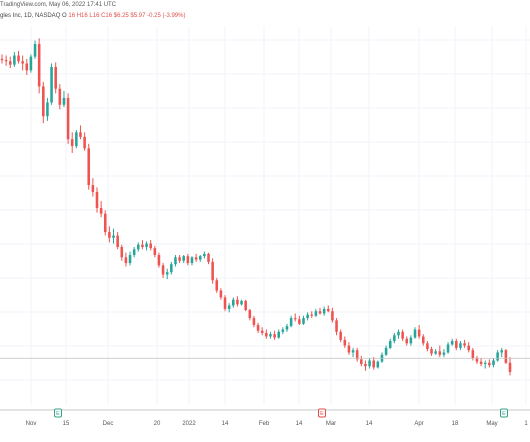  I want to click on header-ohlc-label: O, so click(64, 16).